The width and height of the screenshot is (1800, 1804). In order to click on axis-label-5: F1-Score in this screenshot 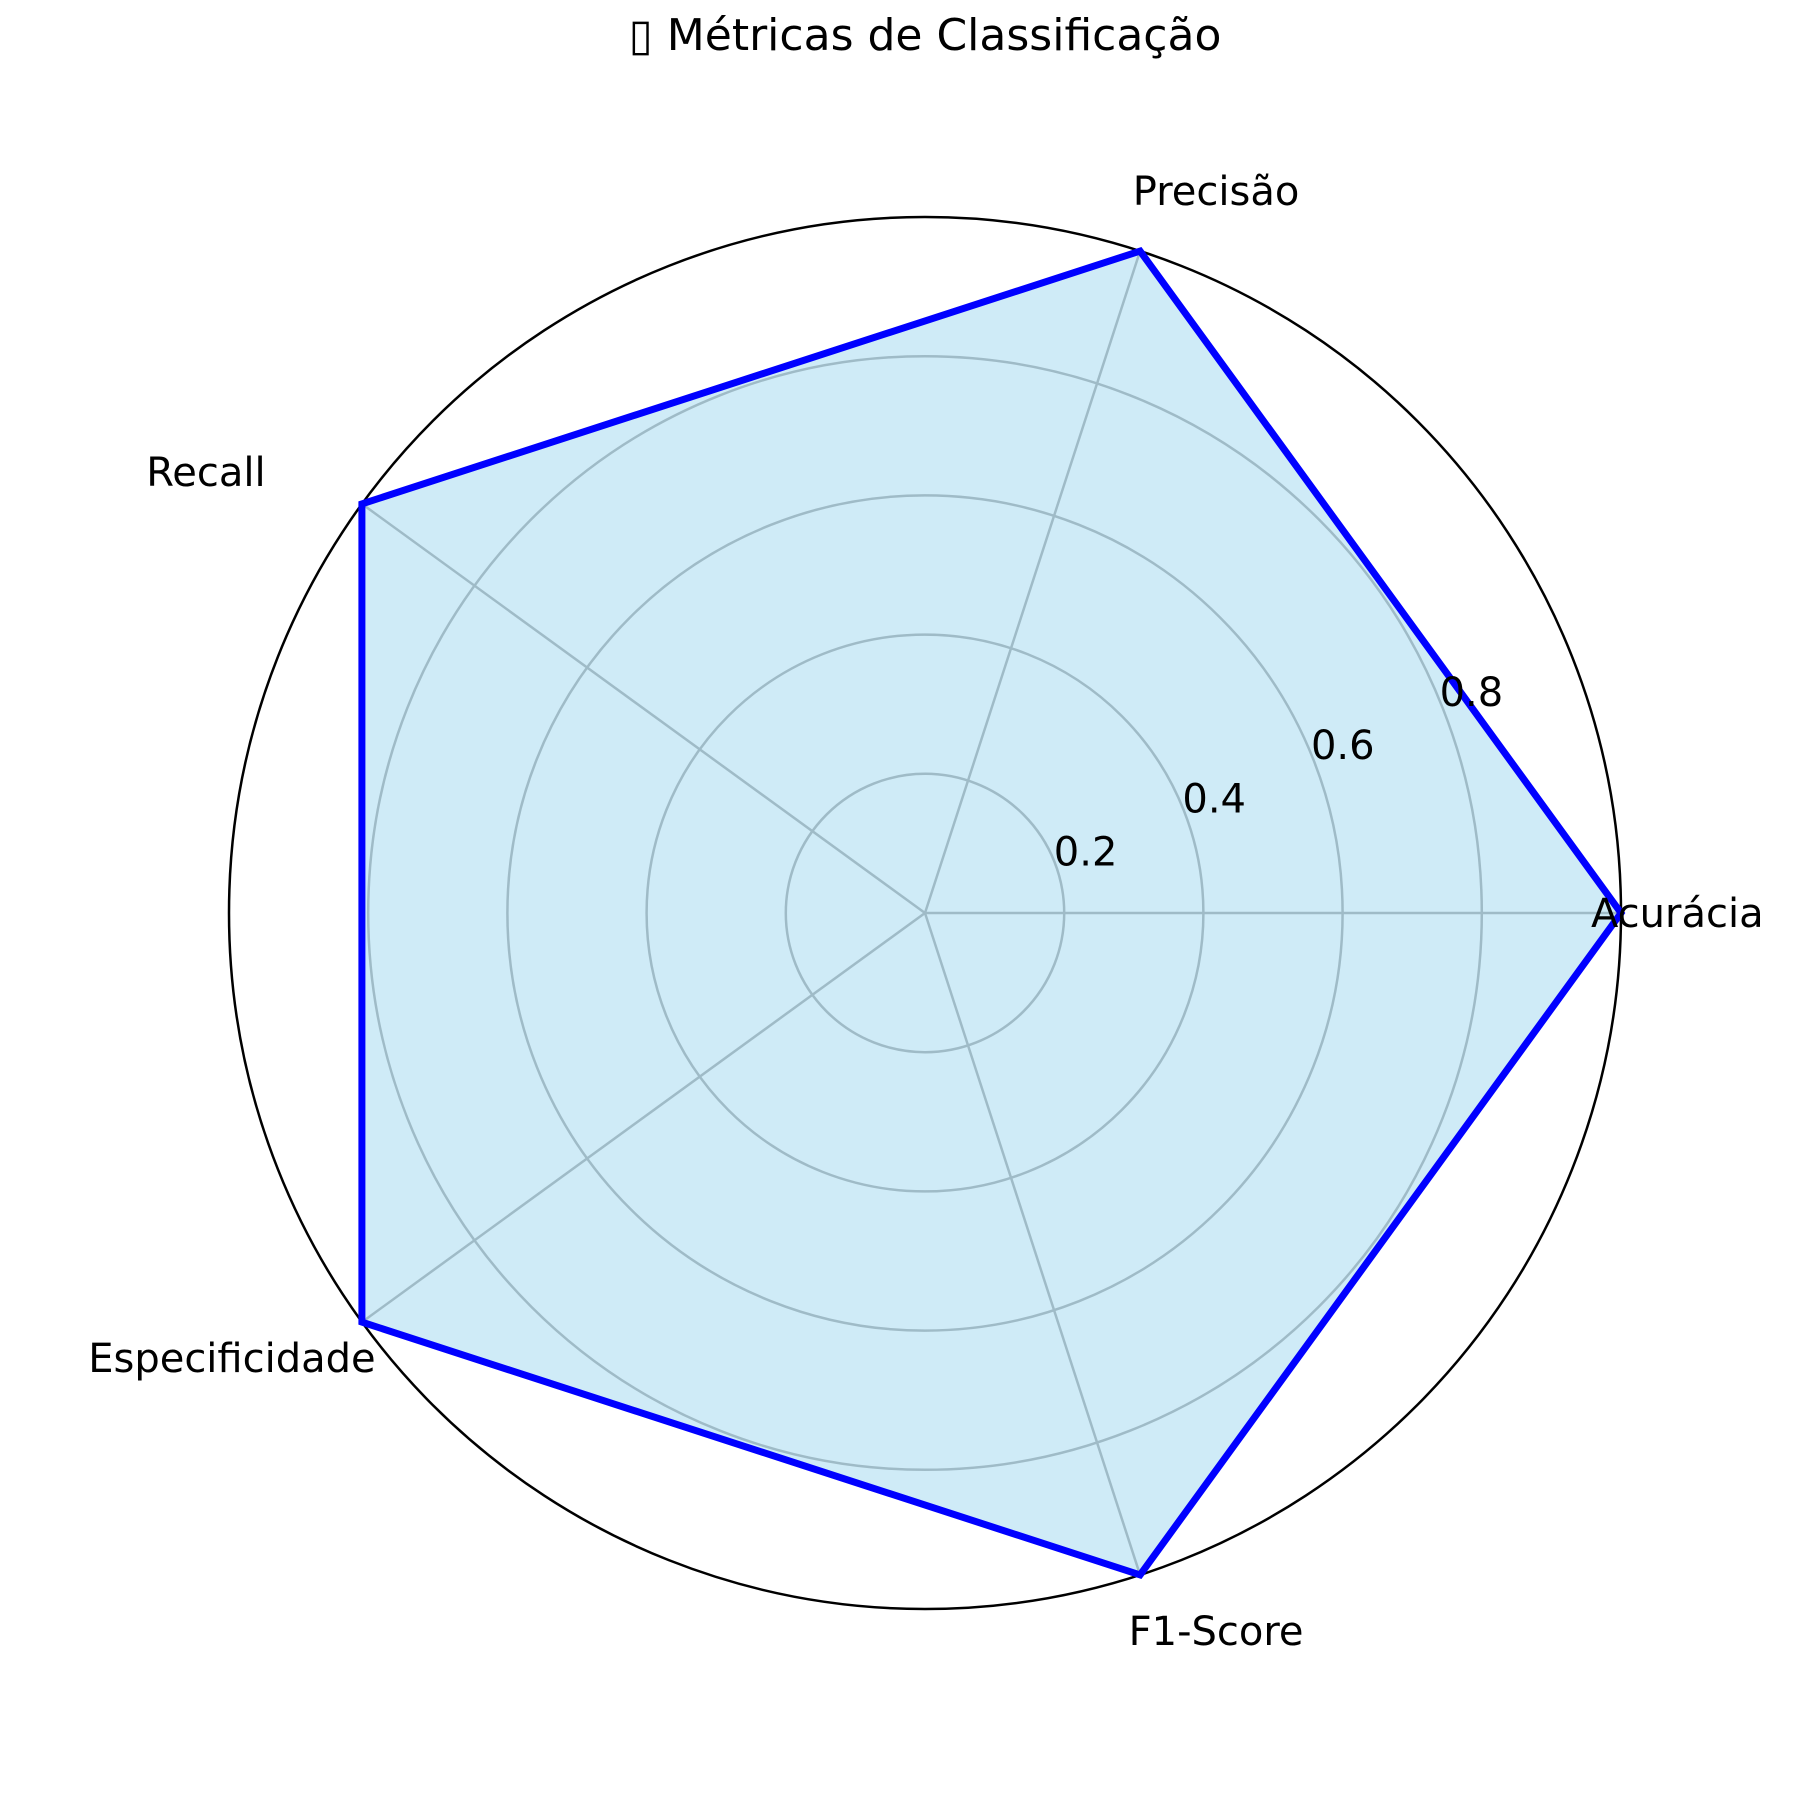, I will do `click(1216, 1632)`.